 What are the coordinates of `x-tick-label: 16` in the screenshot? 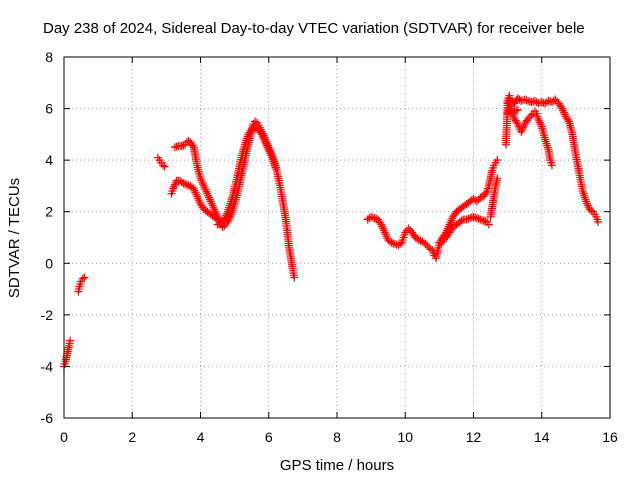 It's located at (610, 437).